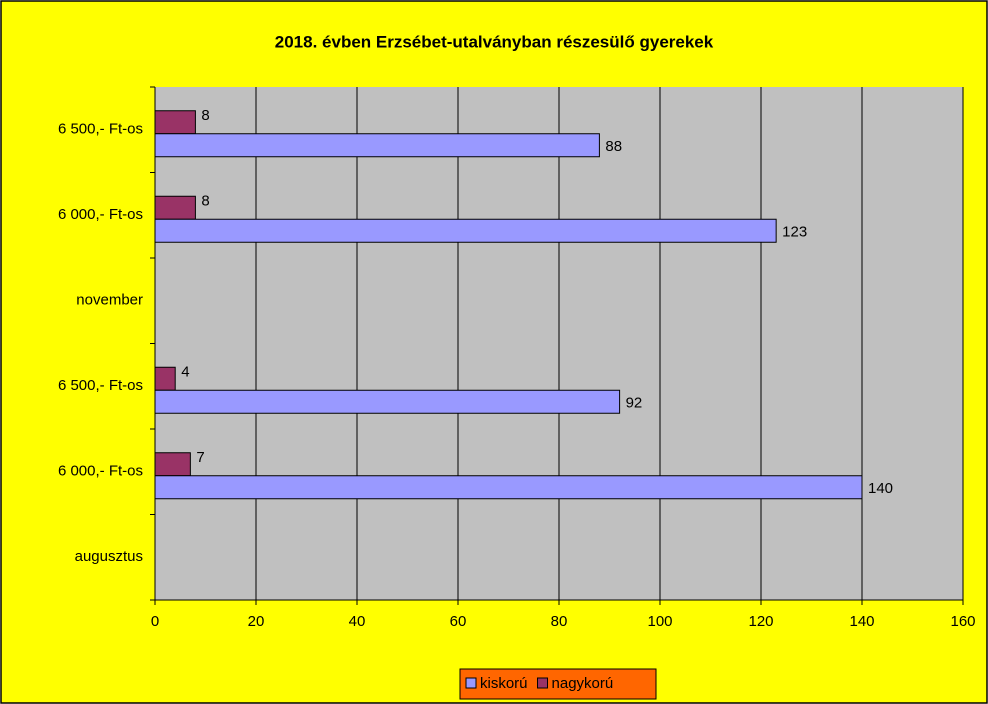 The width and height of the screenshot is (988, 704). I want to click on data-label: 7, so click(200, 457).